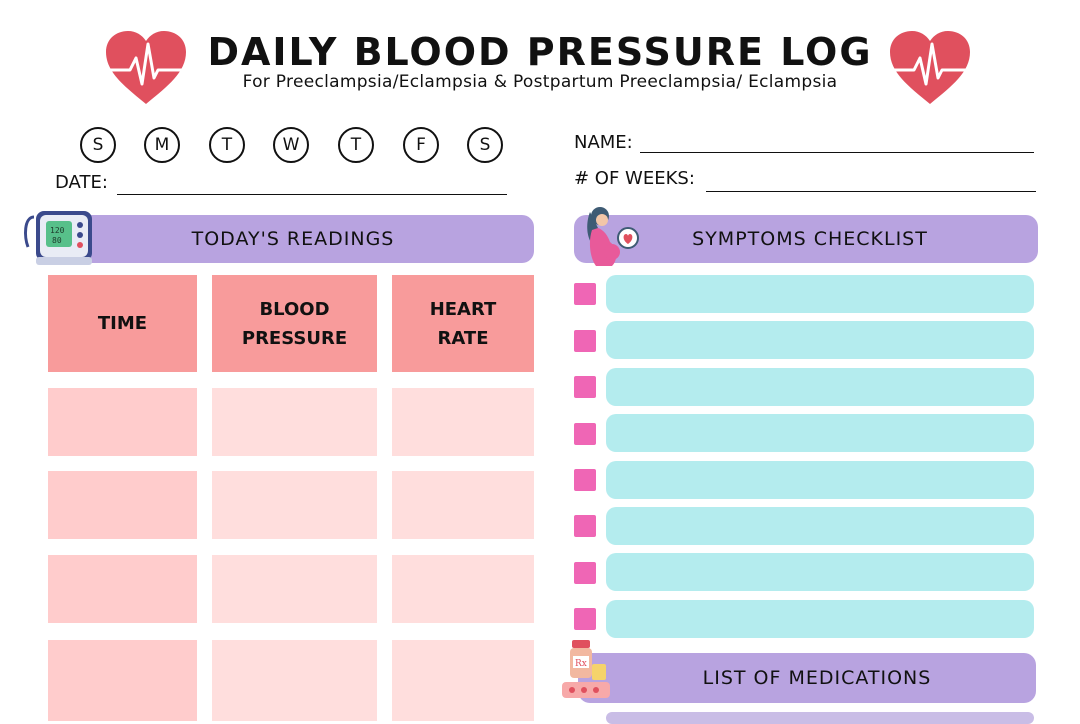 Image resolution: width=1080 pixels, height=724 pixels. What do you see at coordinates (356, 145) in the screenshot?
I see `day-circle-thursday: T` at bounding box center [356, 145].